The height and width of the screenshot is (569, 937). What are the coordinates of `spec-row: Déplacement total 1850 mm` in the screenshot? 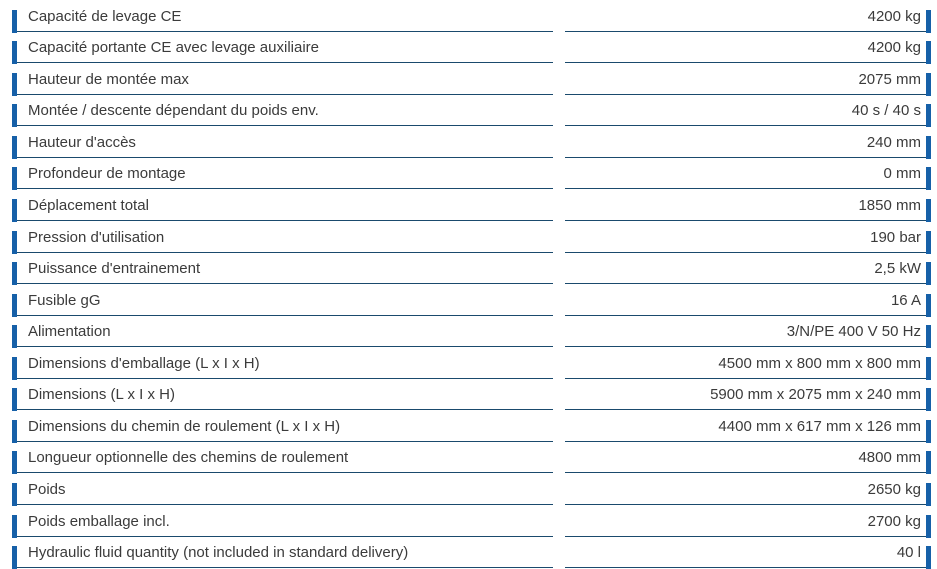 It's located at (471, 205).